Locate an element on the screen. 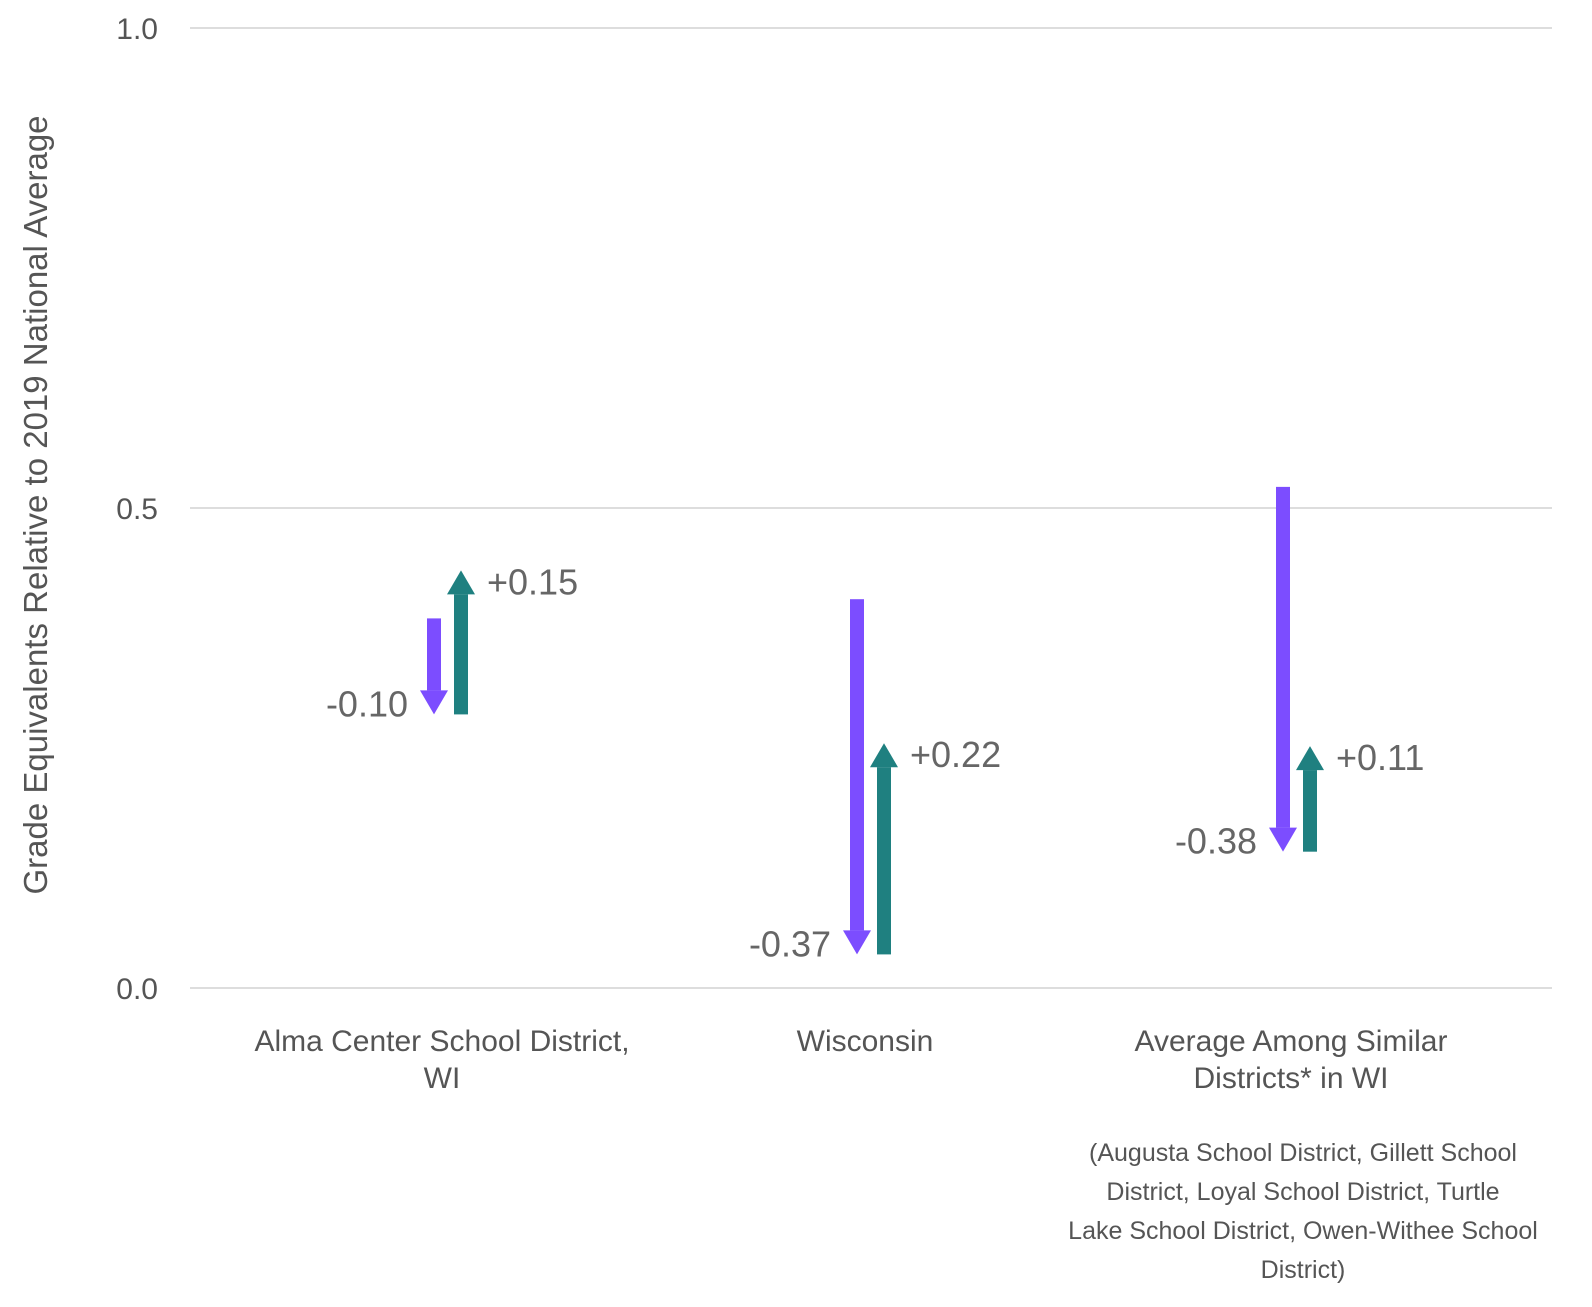 The image size is (1592, 1307). y-tick-label: 0.0 is located at coordinates (137, 989).